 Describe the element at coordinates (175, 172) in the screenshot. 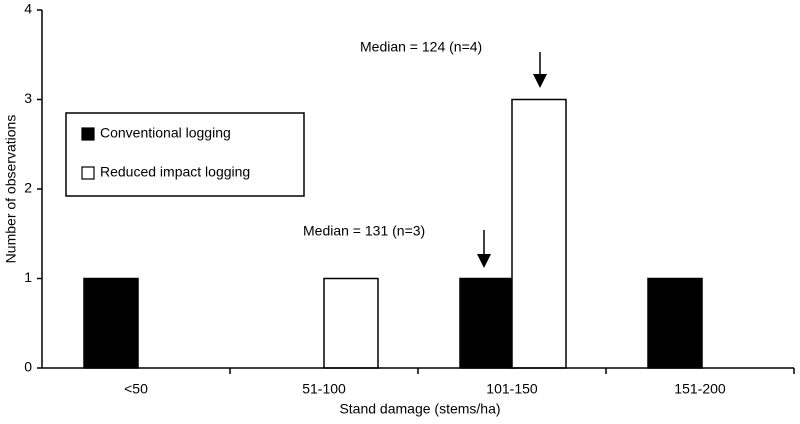

I see `legend-label: Reduced impact logging` at that location.